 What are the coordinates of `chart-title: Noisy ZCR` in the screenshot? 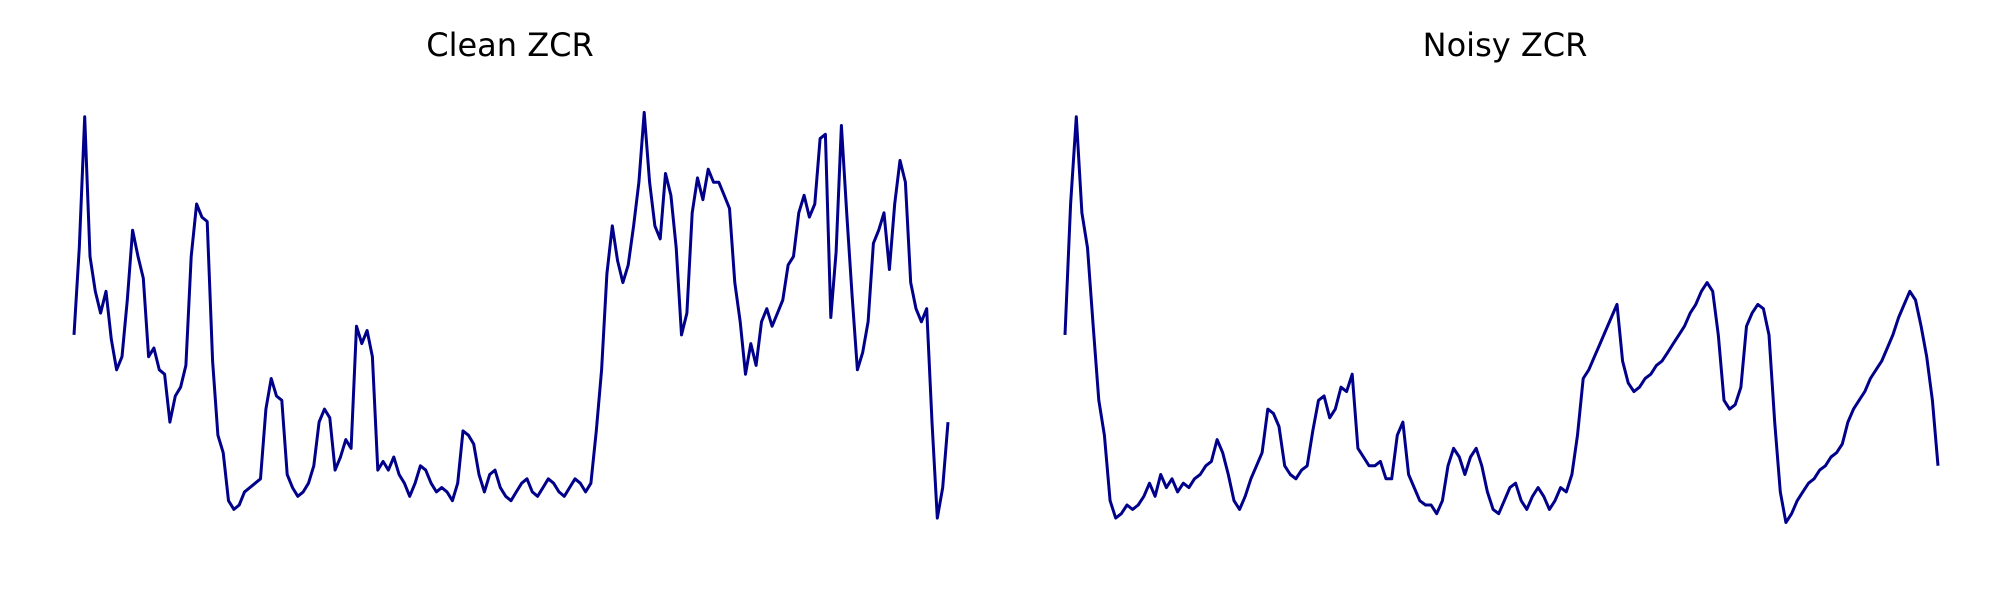 It's located at (1505, 45).